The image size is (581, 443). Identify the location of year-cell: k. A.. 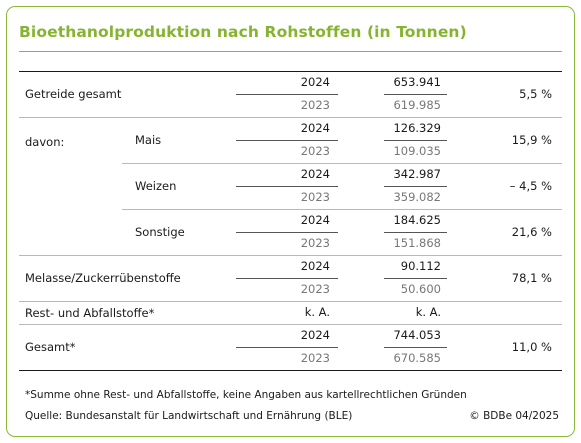
(317, 312).